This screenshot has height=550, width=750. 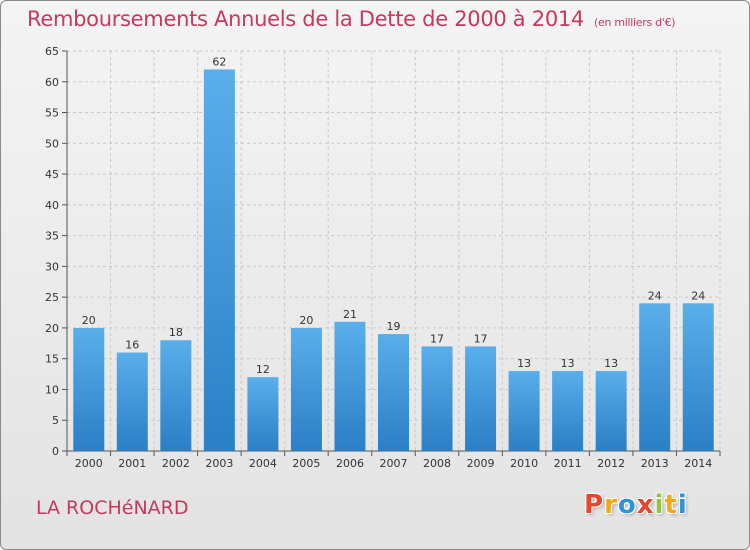 I want to click on data-label-2005: 20, so click(x=306, y=320).